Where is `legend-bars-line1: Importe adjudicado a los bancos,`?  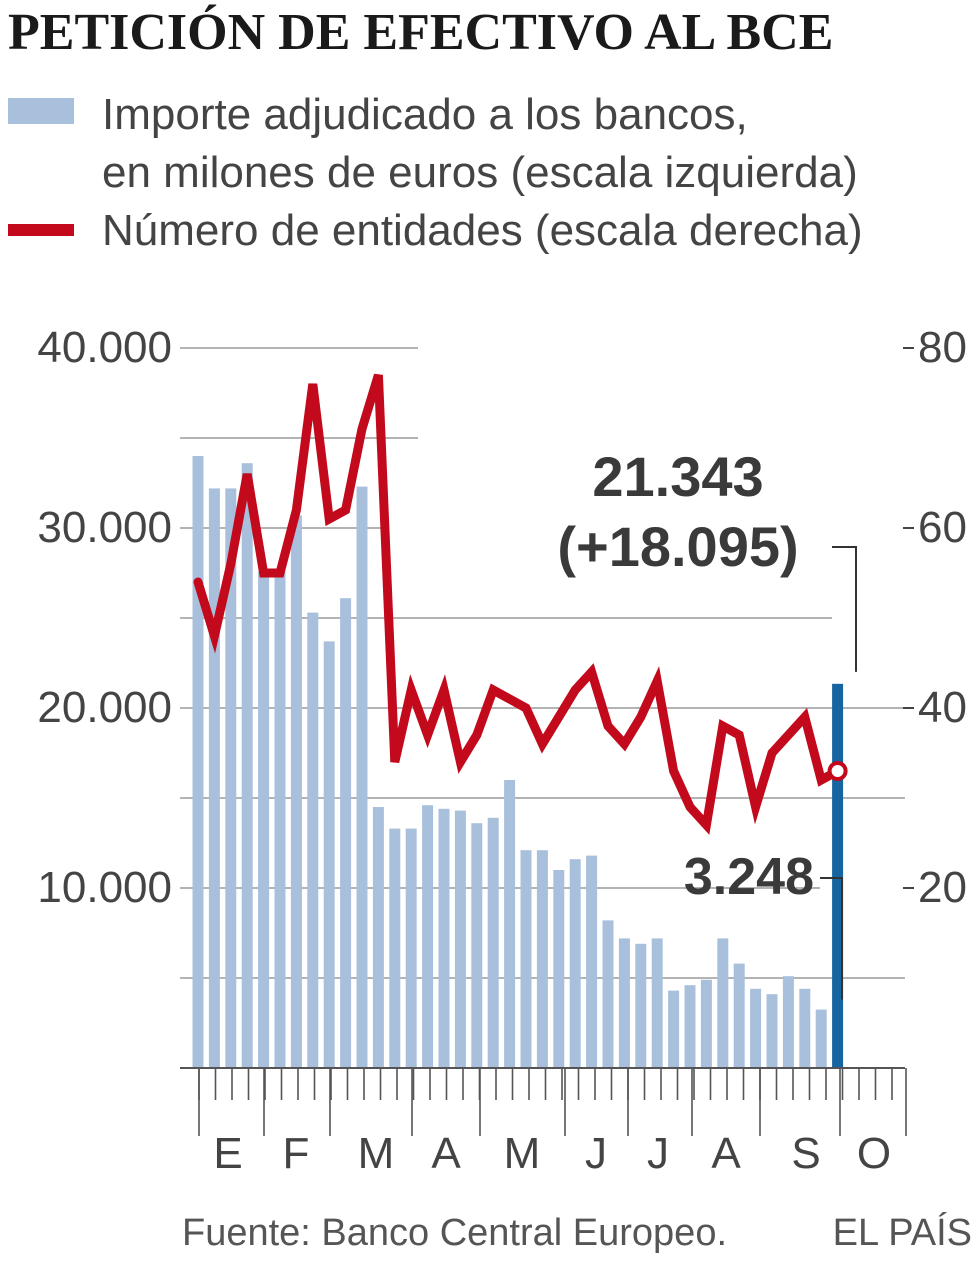 legend-bars-line1: Importe adjudicado a los bancos, is located at coordinates (425, 114).